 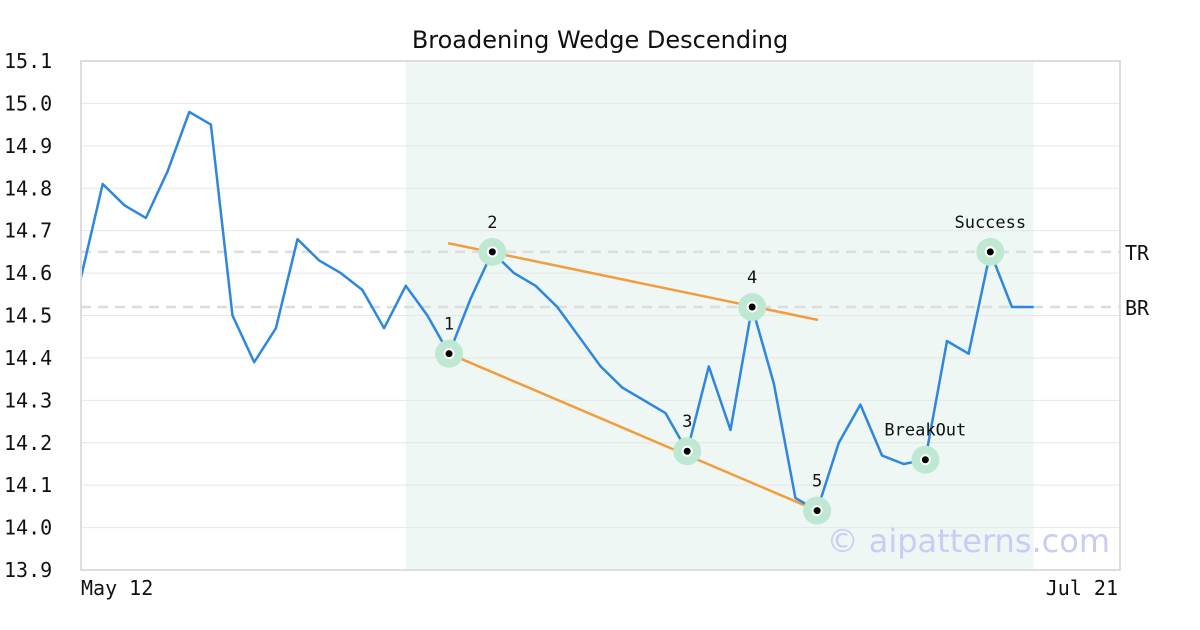 What do you see at coordinates (752, 278) in the screenshot?
I see `marker-label-4: 4` at bounding box center [752, 278].